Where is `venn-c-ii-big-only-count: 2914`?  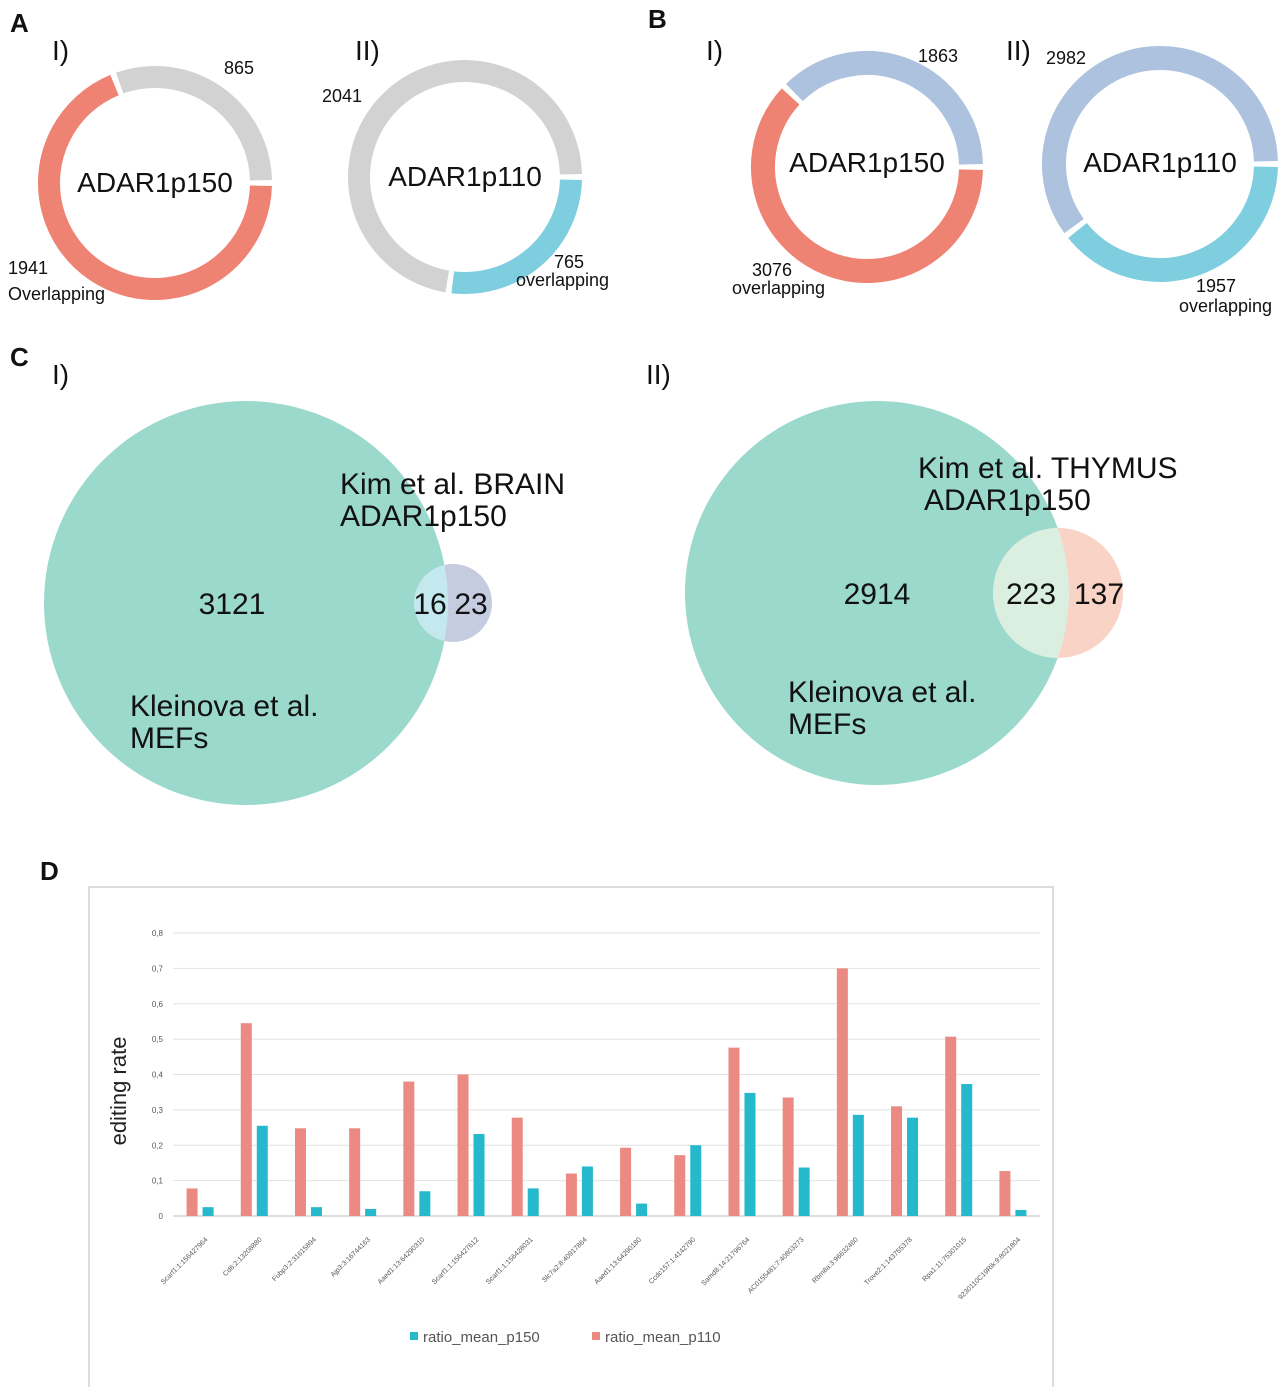 venn-c-ii-big-only-count: 2914 is located at coordinates (877, 594).